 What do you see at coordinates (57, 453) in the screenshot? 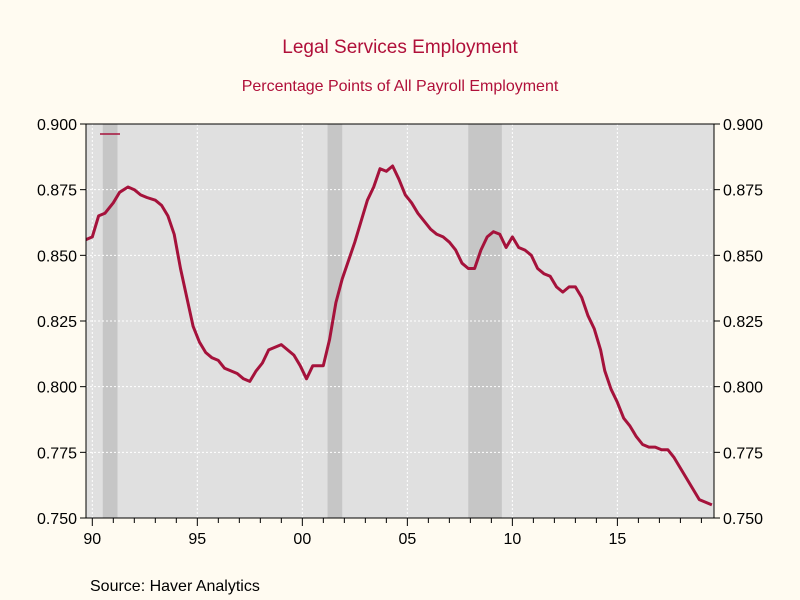
I see `y-tick-label-left: 0.775` at bounding box center [57, 453].